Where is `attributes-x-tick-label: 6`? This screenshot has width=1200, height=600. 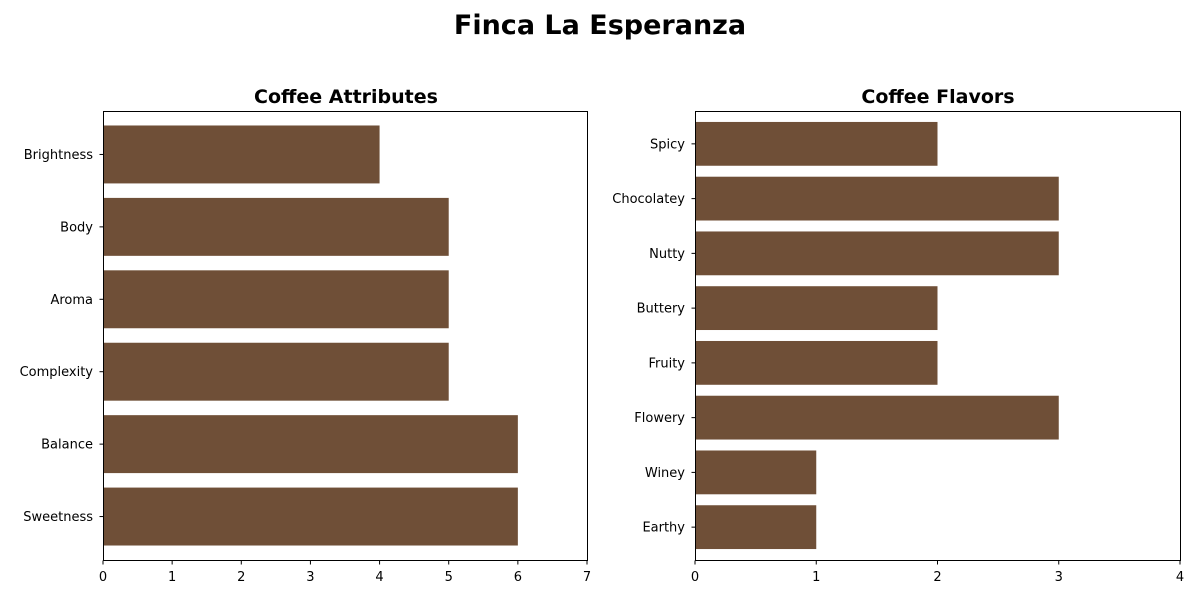
attributes-x-tick-label: 6 is located at coordinates (518, 577).